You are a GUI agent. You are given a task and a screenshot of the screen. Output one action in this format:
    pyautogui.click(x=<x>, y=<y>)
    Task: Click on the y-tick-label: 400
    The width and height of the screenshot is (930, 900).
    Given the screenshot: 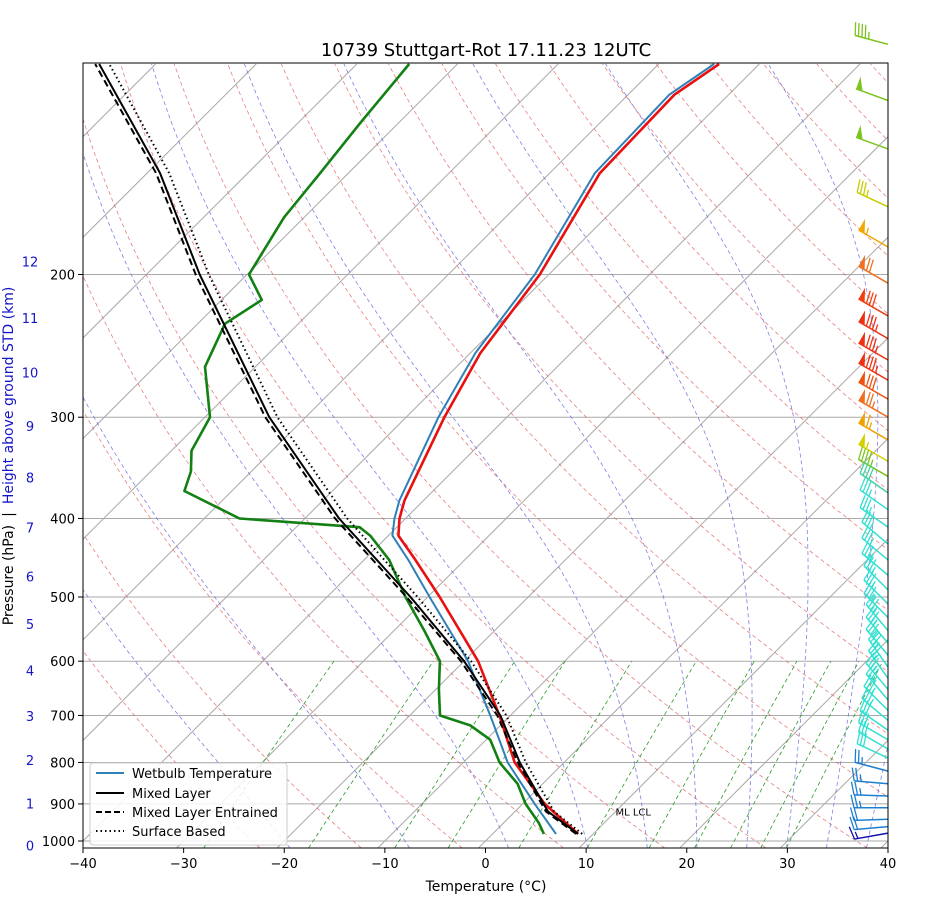 What is the action you would take?
    pyautogui.click(x=62, y=519)
    